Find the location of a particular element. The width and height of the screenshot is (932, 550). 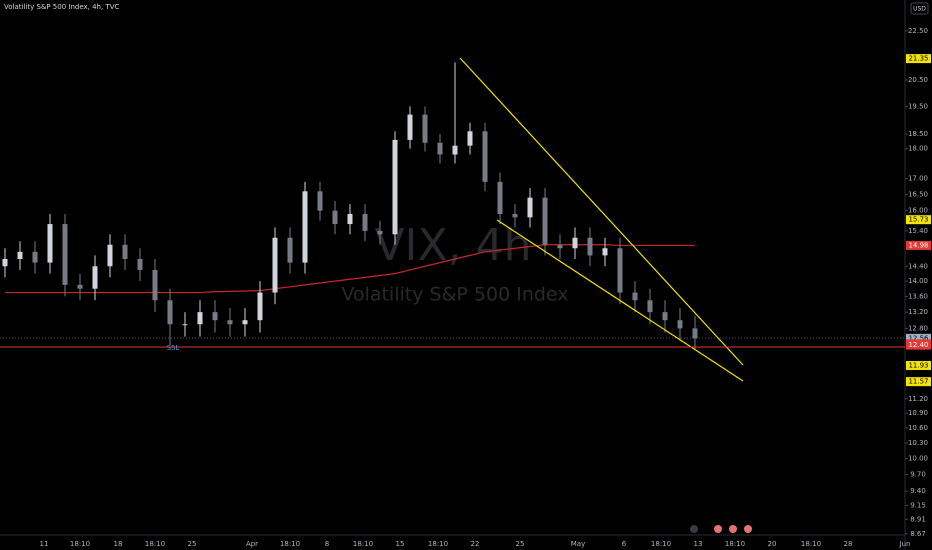

y-tick-label: 9.40 is located at coordinates (918, 491).